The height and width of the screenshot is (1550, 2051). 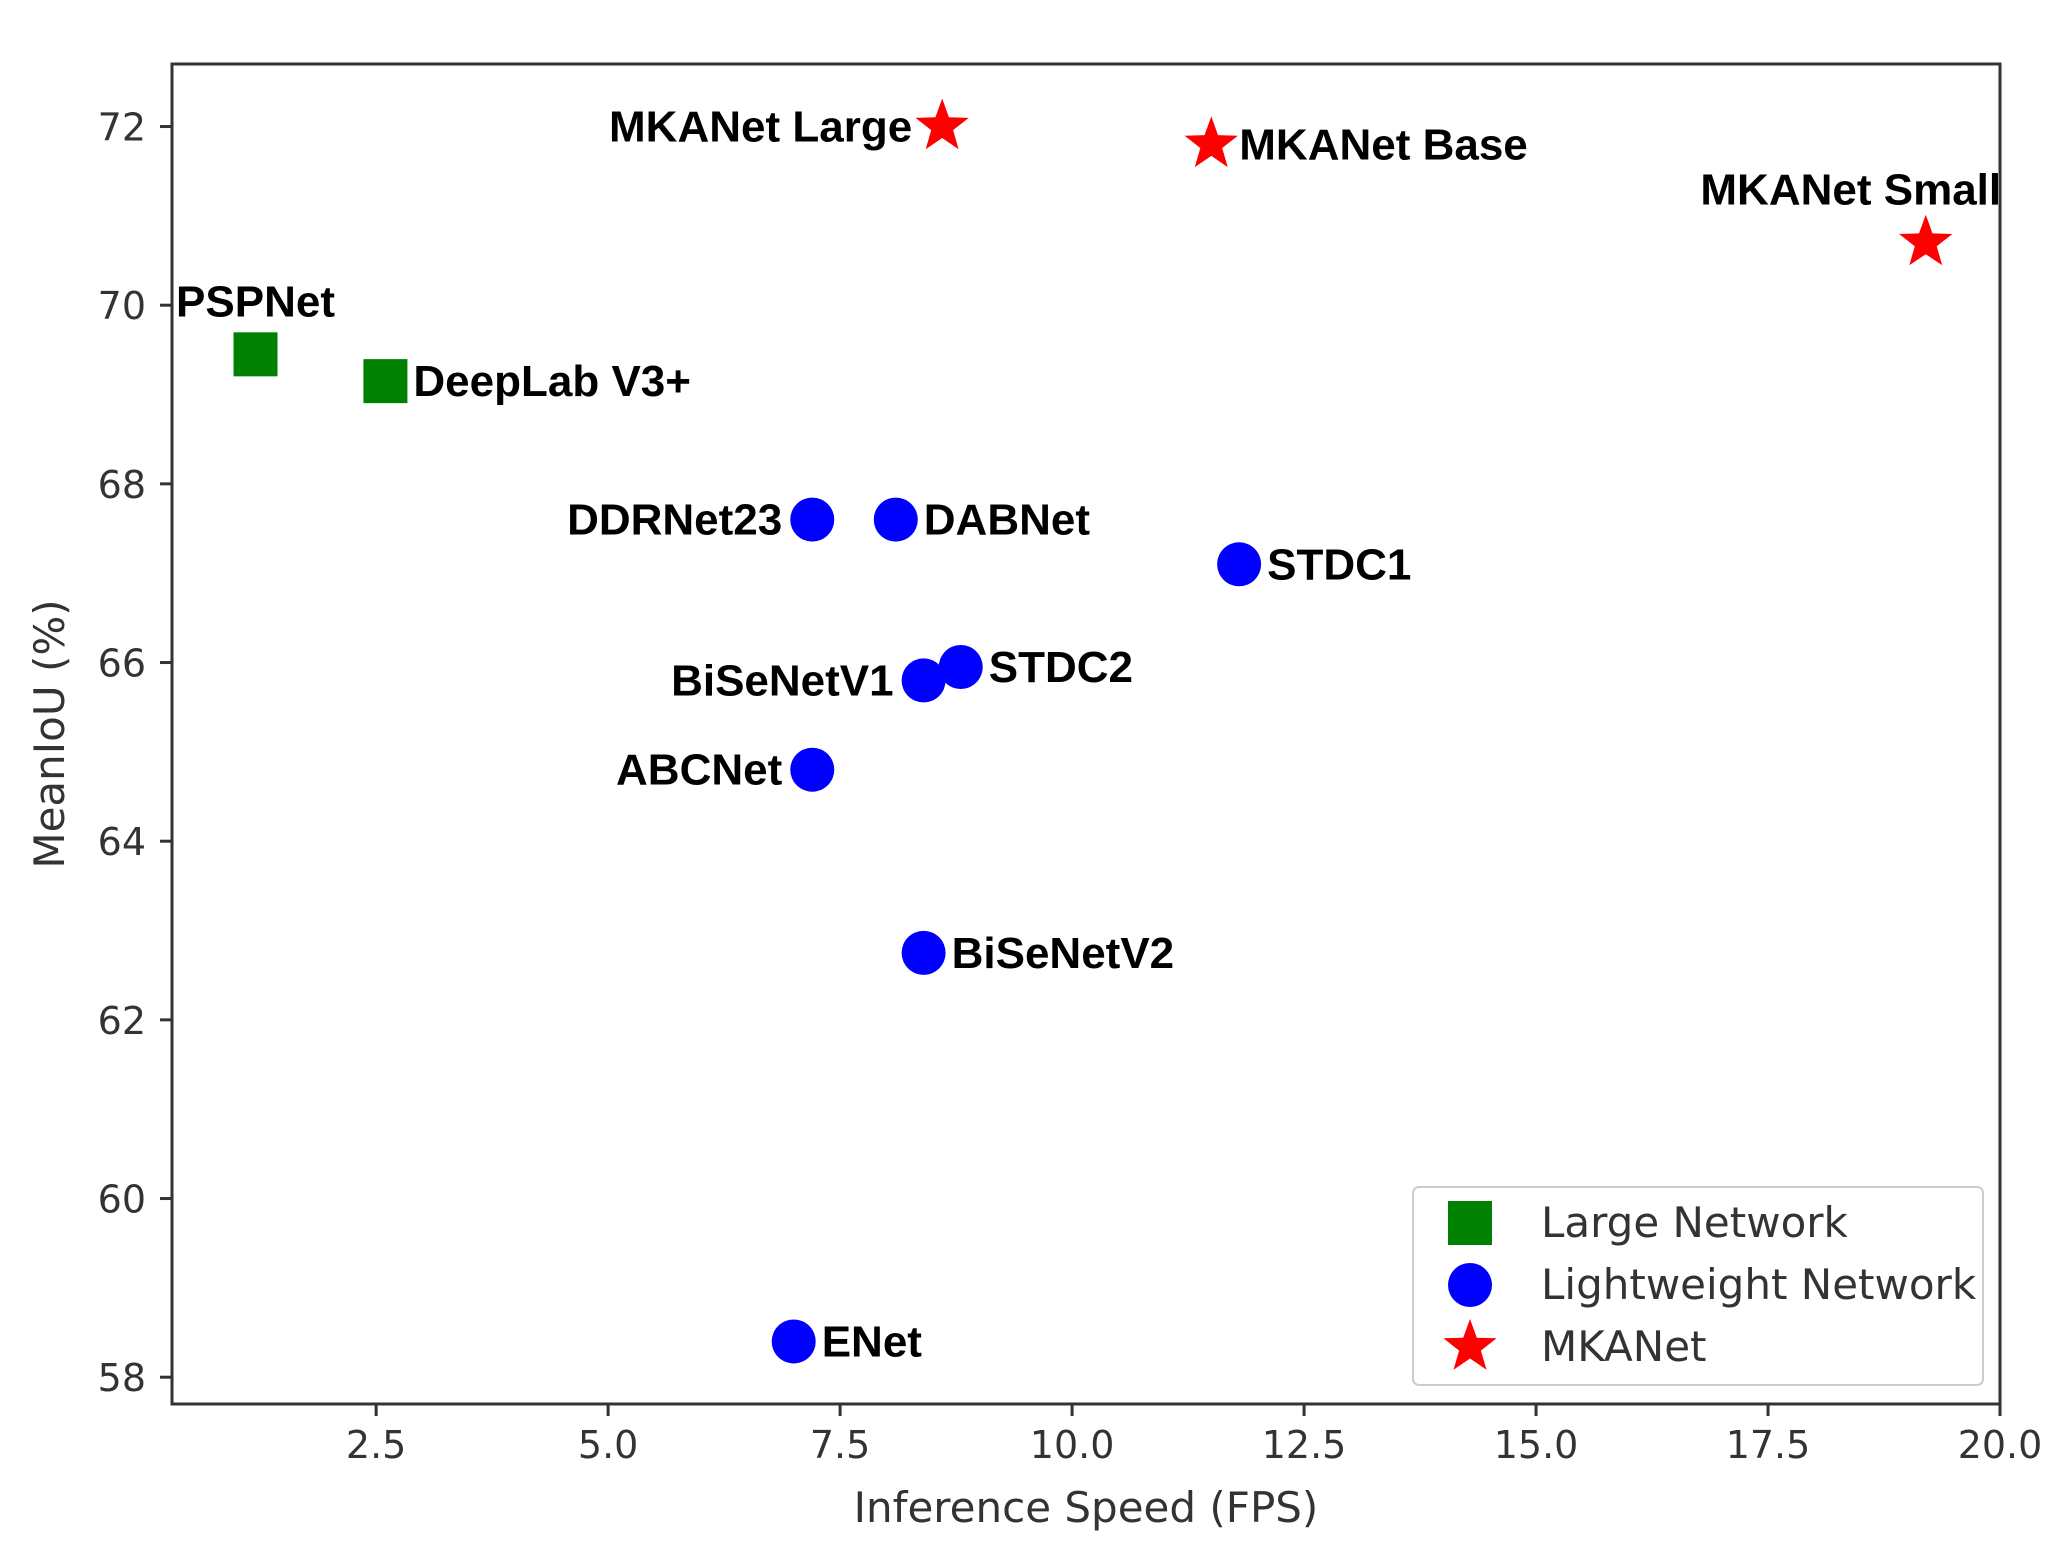 I want to click on x-tick-label: 7.5, so click(x=840, y=1445).